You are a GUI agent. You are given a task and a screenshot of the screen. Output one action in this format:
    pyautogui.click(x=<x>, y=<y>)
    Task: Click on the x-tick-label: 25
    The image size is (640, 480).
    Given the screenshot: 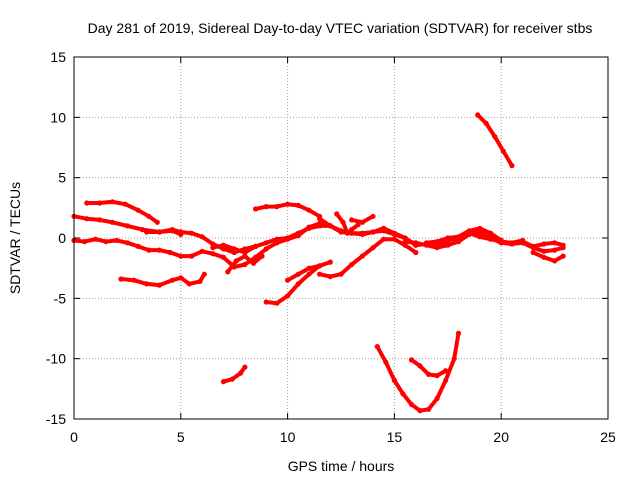 What is the action you would take?
    pyautogui.click(x=608, y=437)
    